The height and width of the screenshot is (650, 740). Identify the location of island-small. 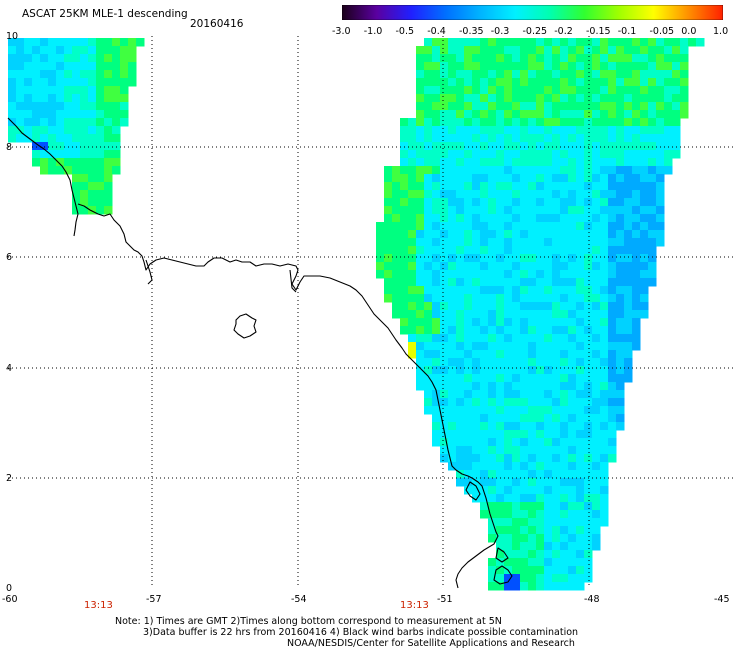
(245, 326).